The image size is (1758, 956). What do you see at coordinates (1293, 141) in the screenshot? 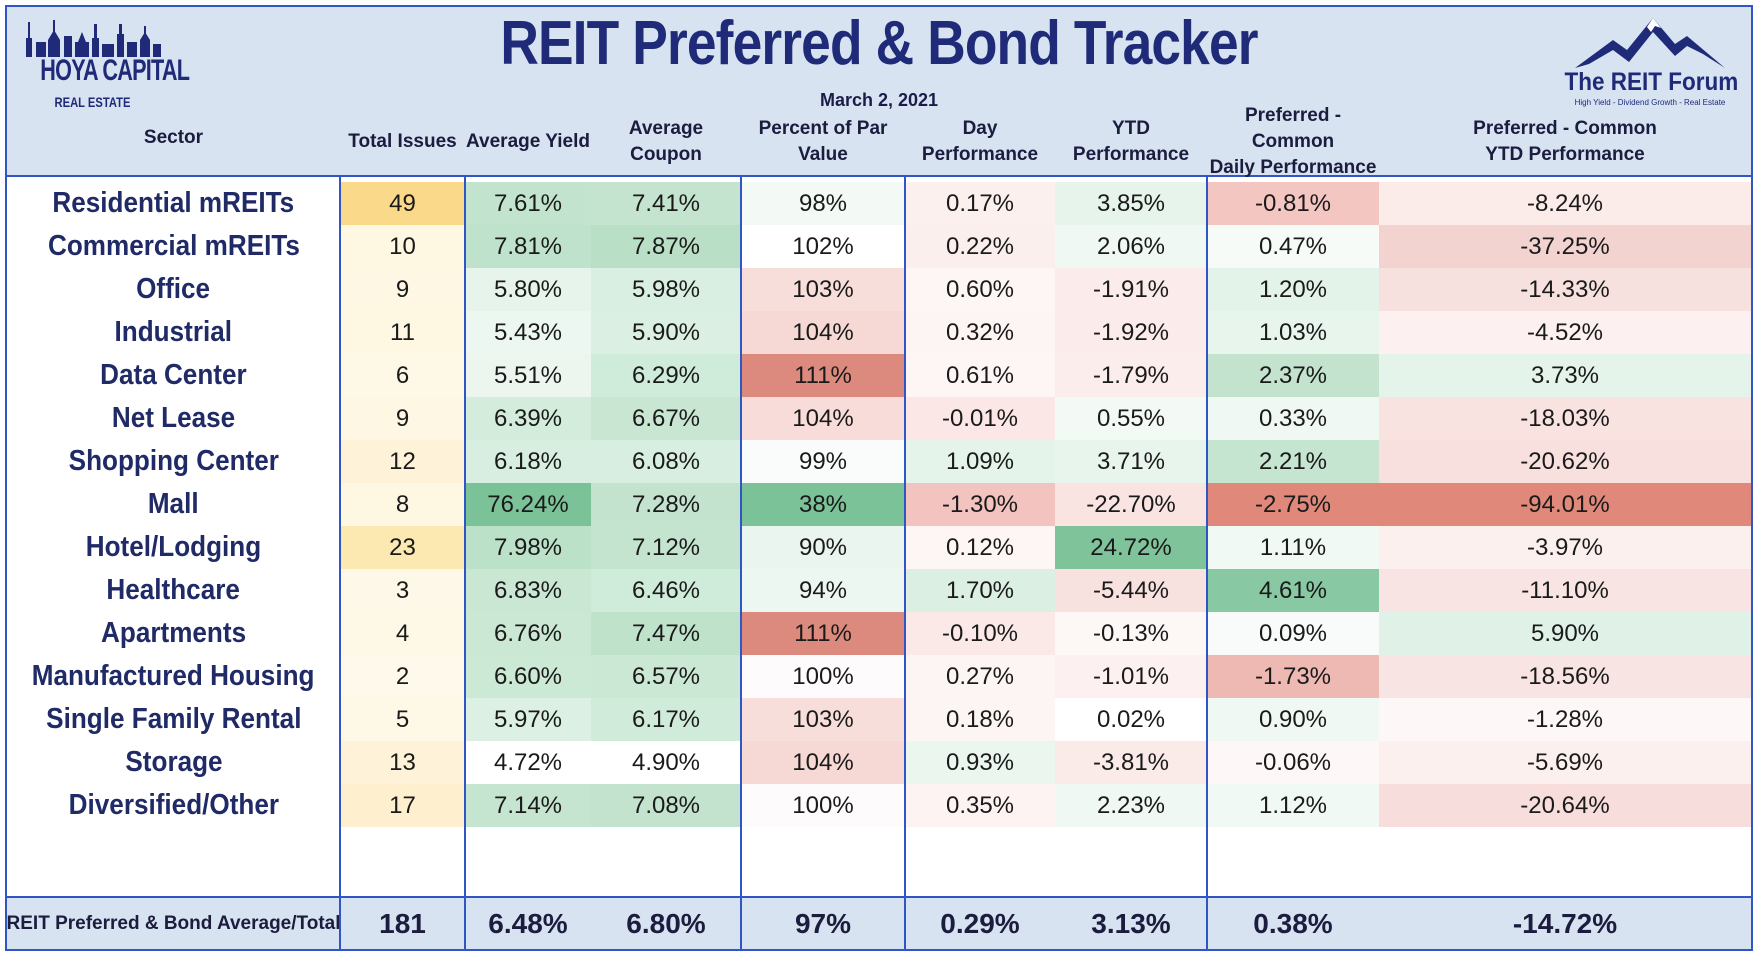
I see `column-header: Preferred - Common Daily Performance` at bounding box center [1293, 141].